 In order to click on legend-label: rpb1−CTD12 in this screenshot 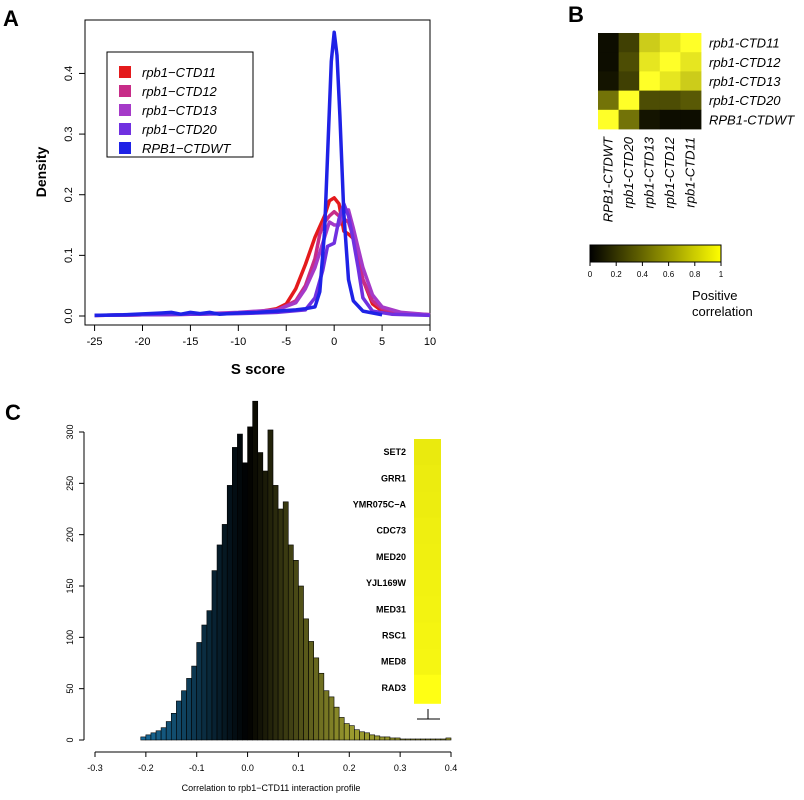, I will do `click(180, 91)`.